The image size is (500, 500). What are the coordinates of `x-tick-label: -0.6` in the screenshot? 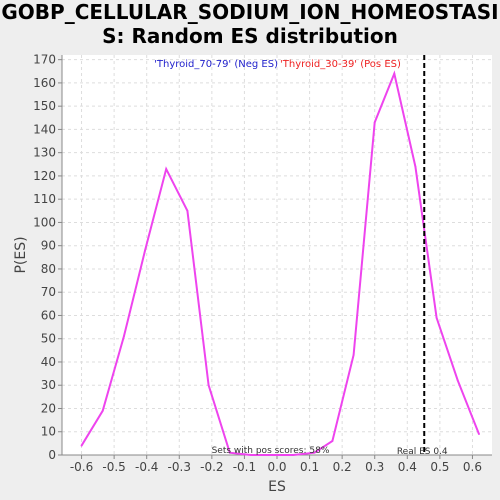 It's located at (81, 467).